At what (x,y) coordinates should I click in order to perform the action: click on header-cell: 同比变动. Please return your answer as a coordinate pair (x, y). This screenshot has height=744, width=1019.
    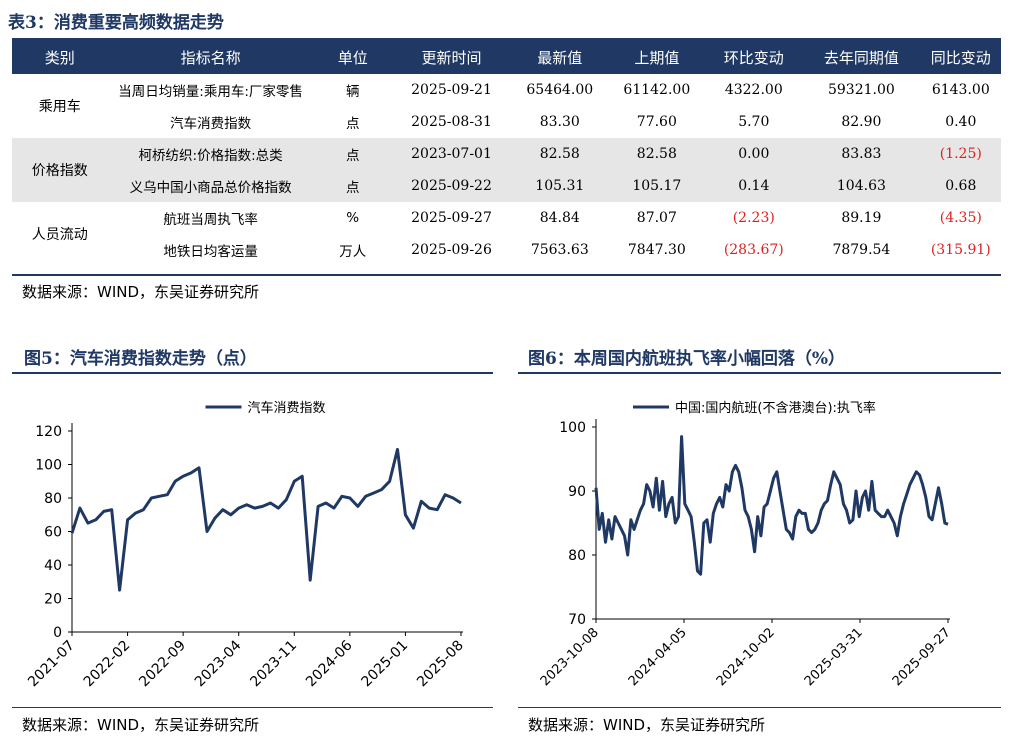
    Looking at the image, I should click on (960, 57).